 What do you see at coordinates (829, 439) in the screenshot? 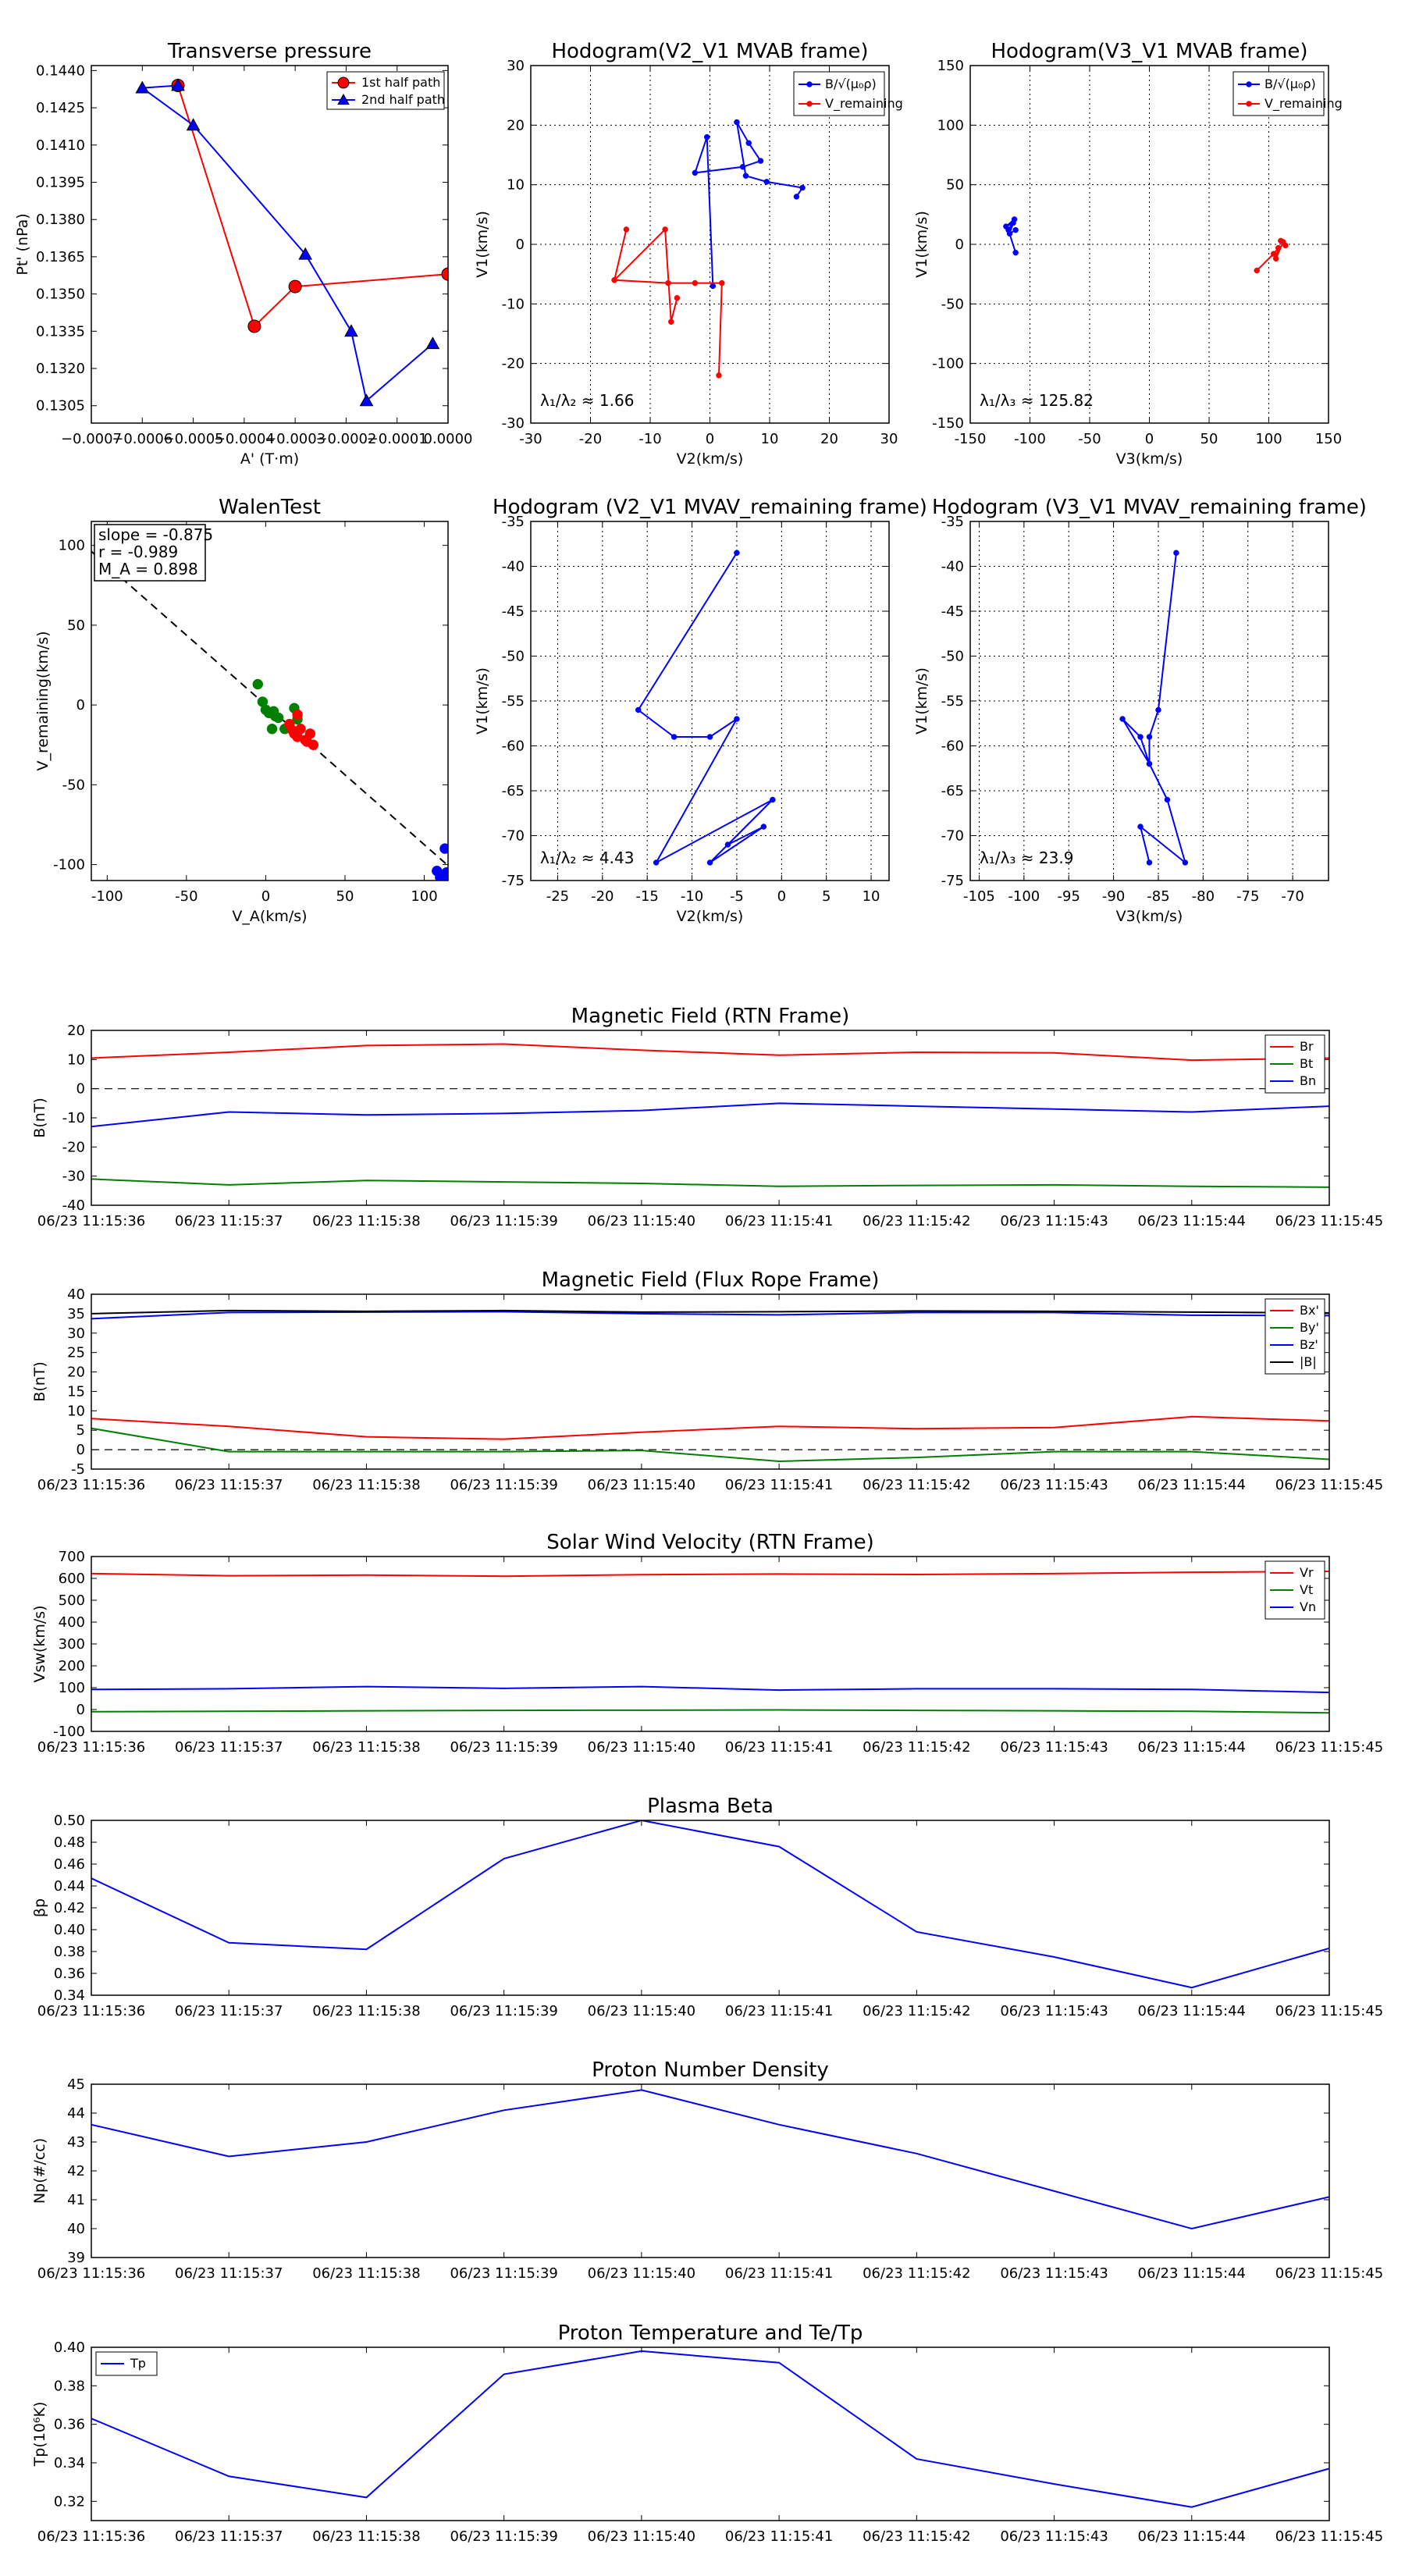
I see `x-tick-label: 20` at bounding box center [829, 439].